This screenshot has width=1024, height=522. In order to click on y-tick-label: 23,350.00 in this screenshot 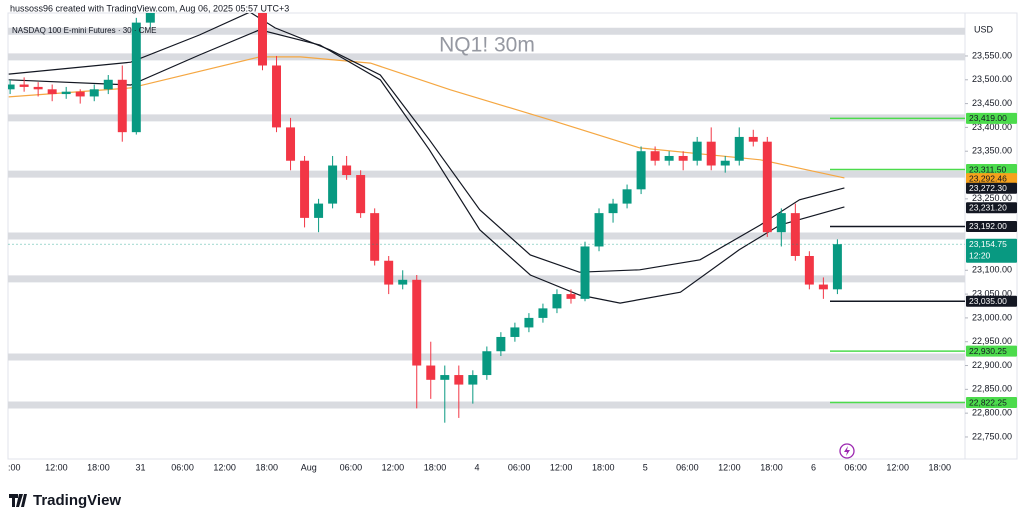, I will do `click(992, 151)`.